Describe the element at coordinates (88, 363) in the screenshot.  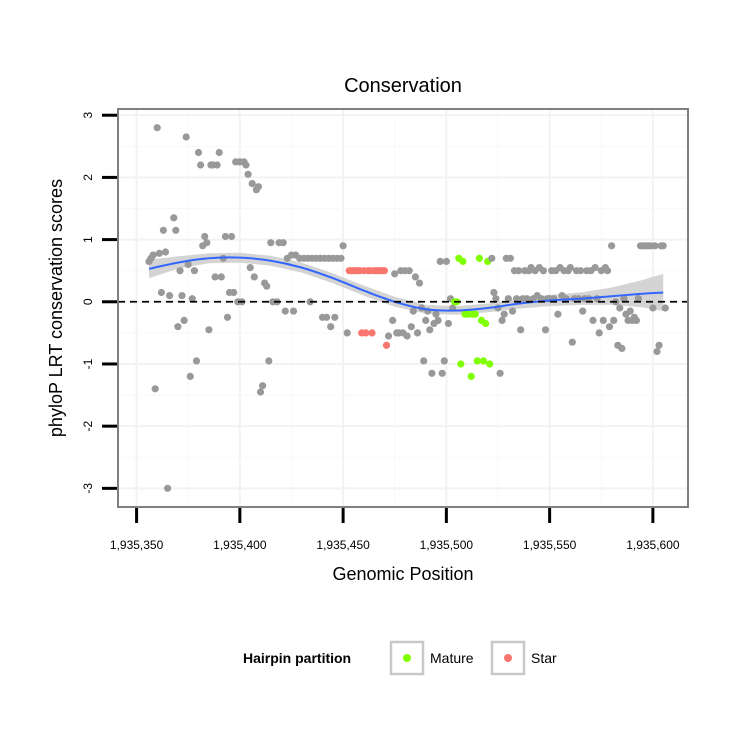
I see `y-tick-label: -1` at that location.